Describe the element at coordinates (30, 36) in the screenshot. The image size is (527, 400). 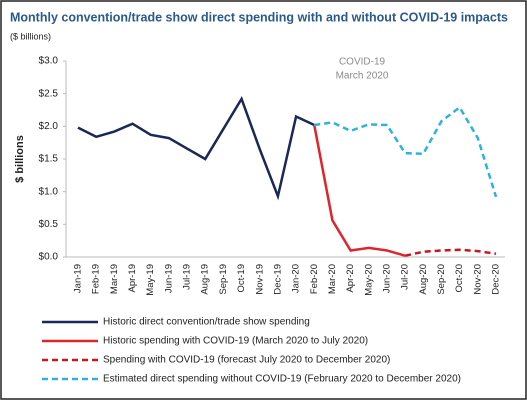
I see `subtitle: ($ billions)` at that location.